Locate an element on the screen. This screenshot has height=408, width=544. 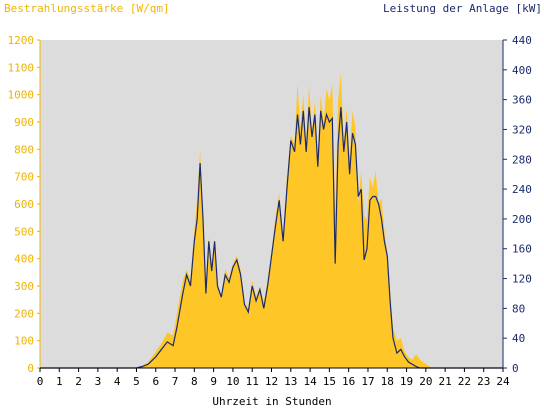
right-tick-label: 80 is located at coordinates (518, 308).